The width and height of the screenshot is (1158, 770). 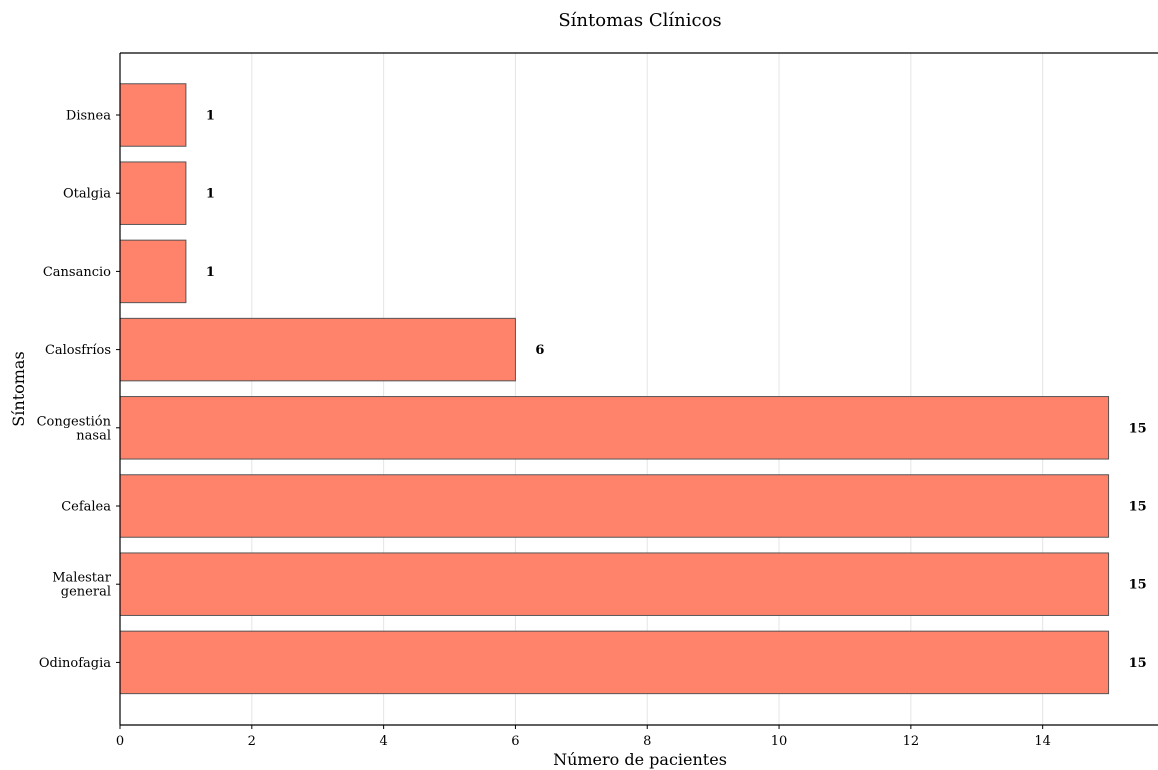 What do you see at coordinates (210, 272) in the screenshot?
I see `value-label-2: 1` at bounding box center [210, 272].